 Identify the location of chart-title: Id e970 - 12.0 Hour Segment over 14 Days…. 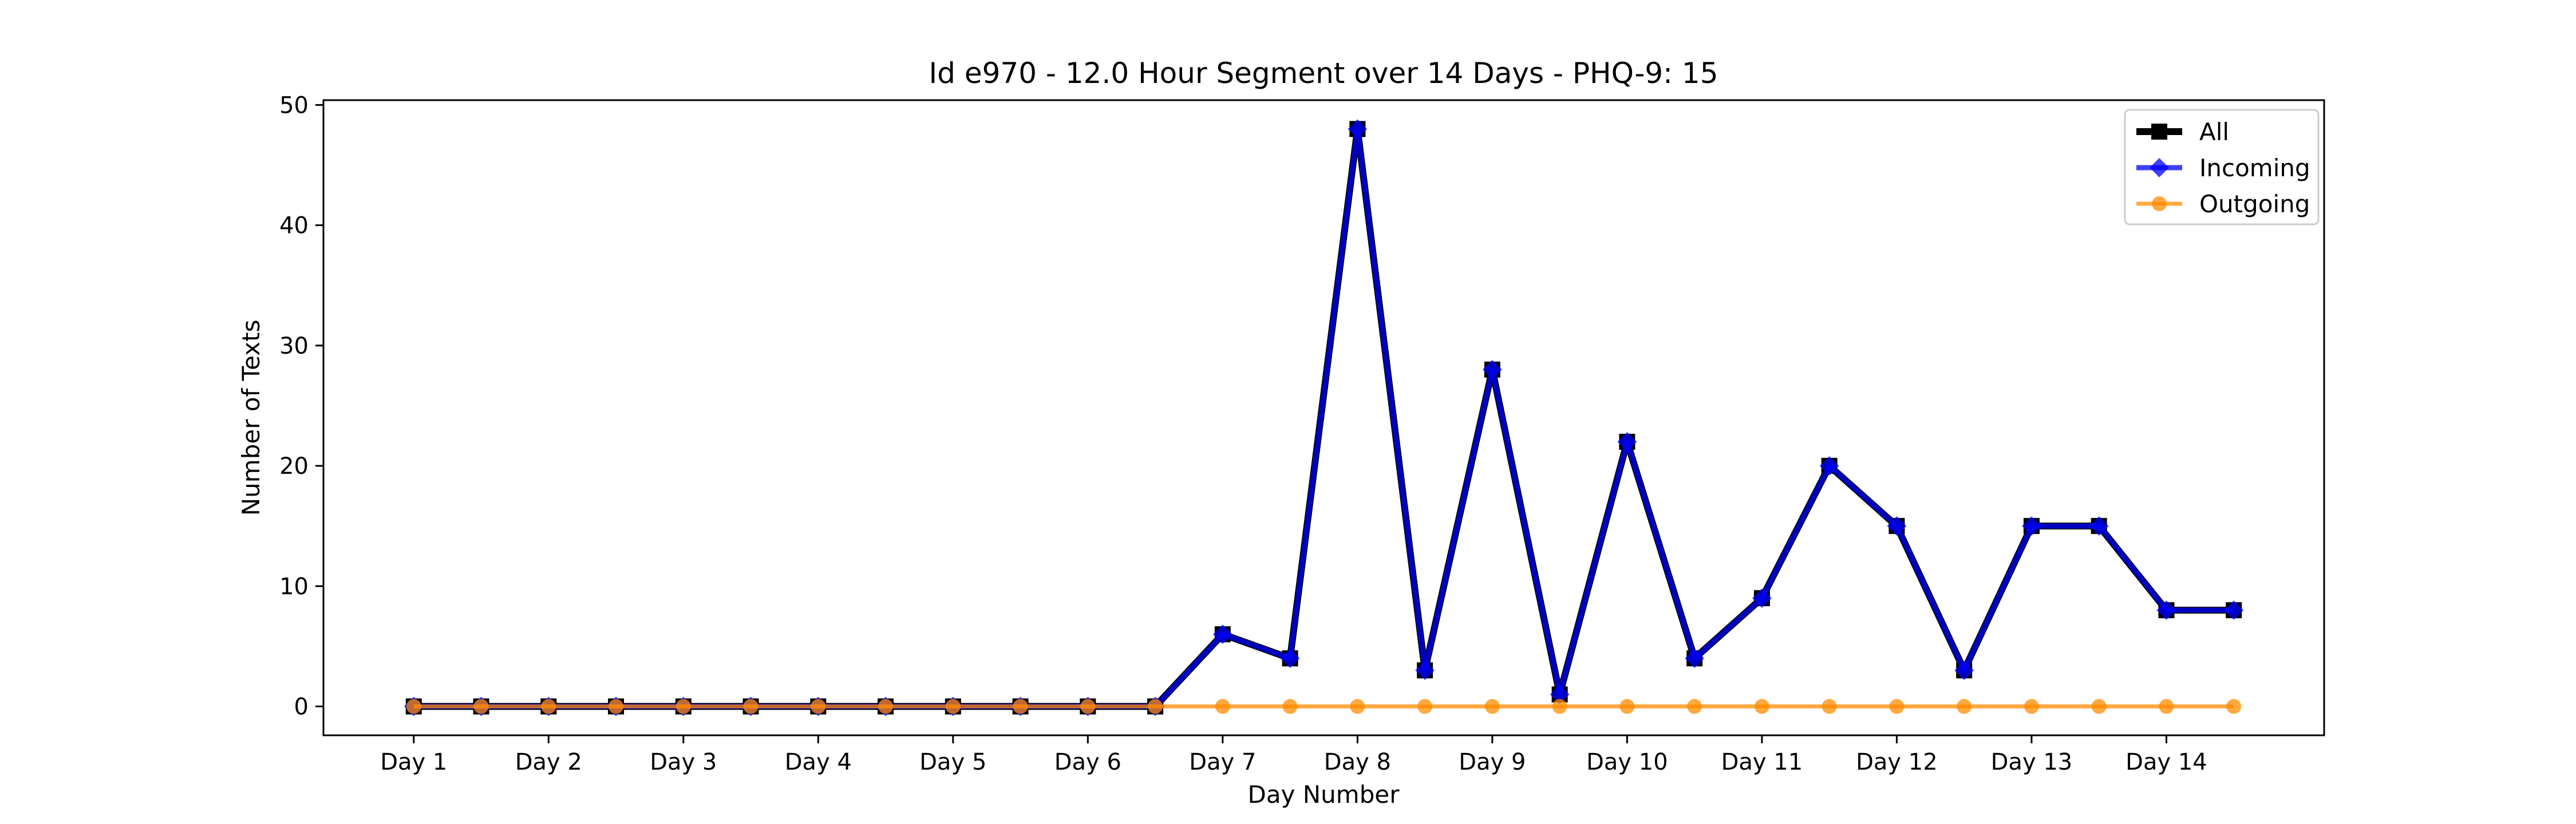
(1323, 73).